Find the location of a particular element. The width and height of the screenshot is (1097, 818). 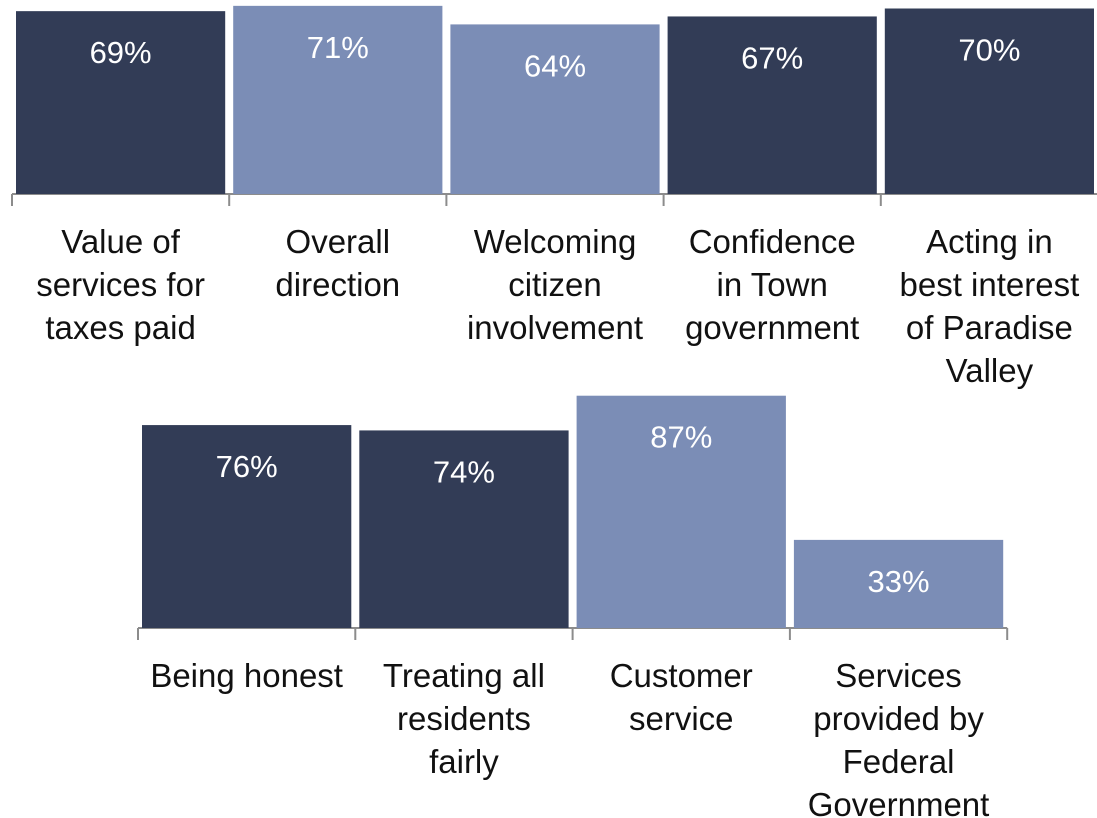

category-label: Being honest is located at coordinates (246, 675).